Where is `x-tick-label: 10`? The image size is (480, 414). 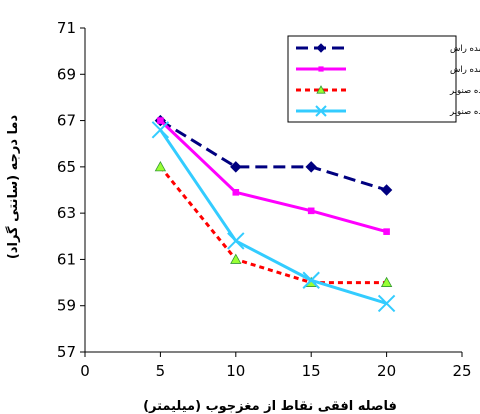 x-tick-label: 10 is located at coordinates (235, 371).